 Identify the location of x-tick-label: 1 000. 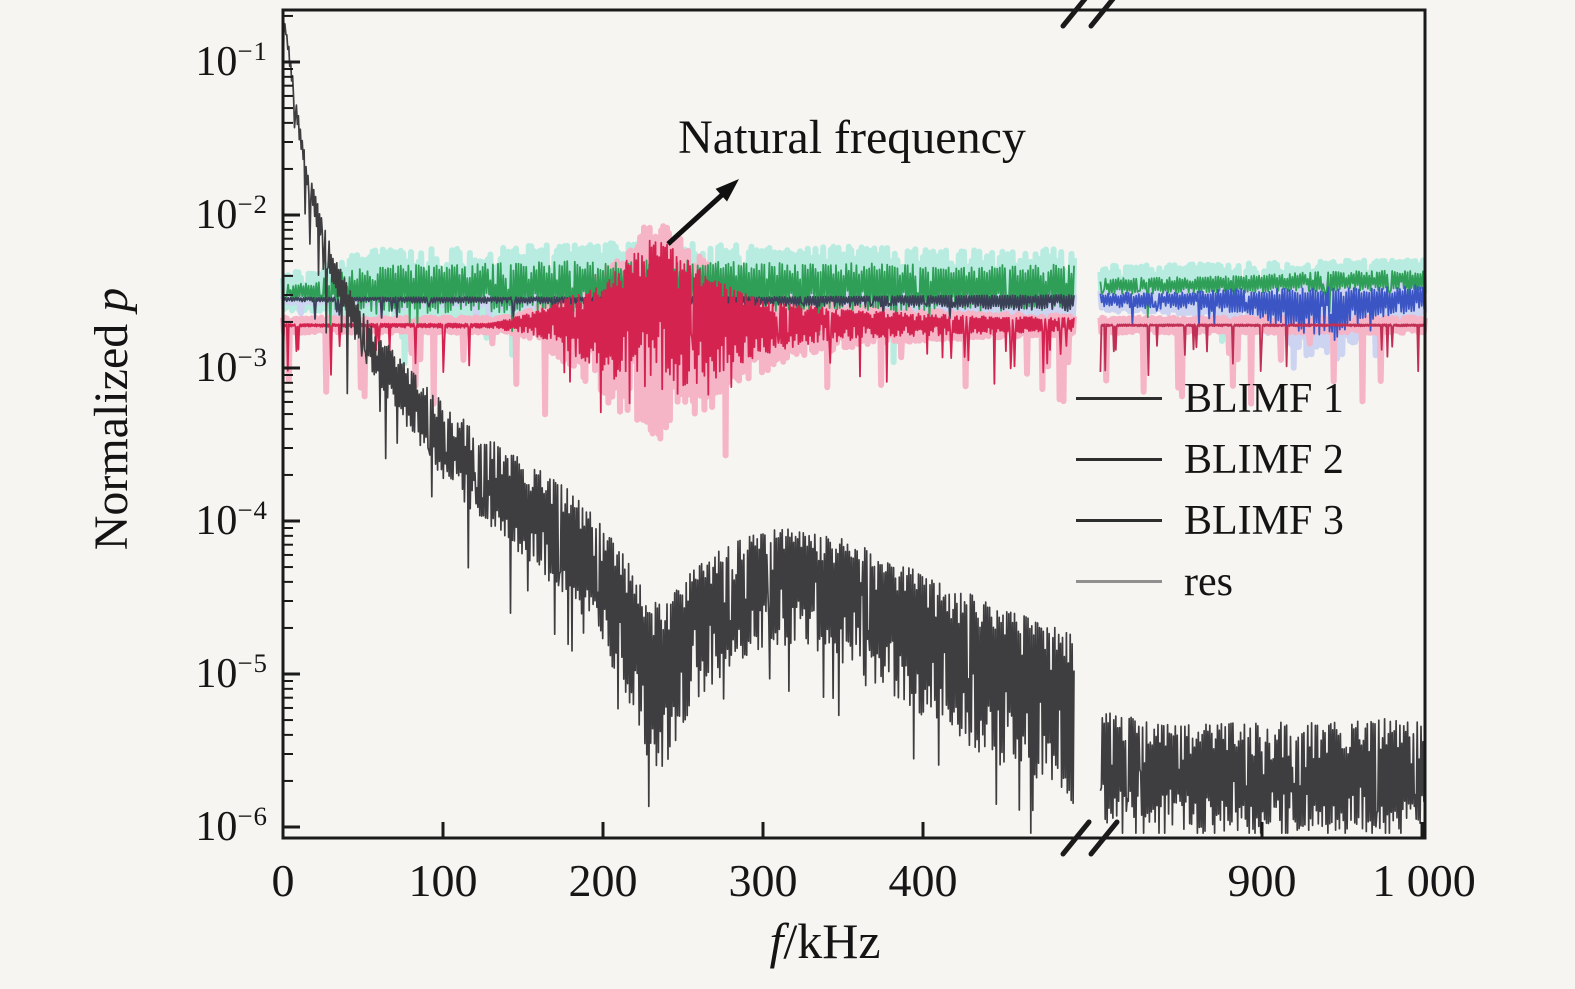
(1424, 880).